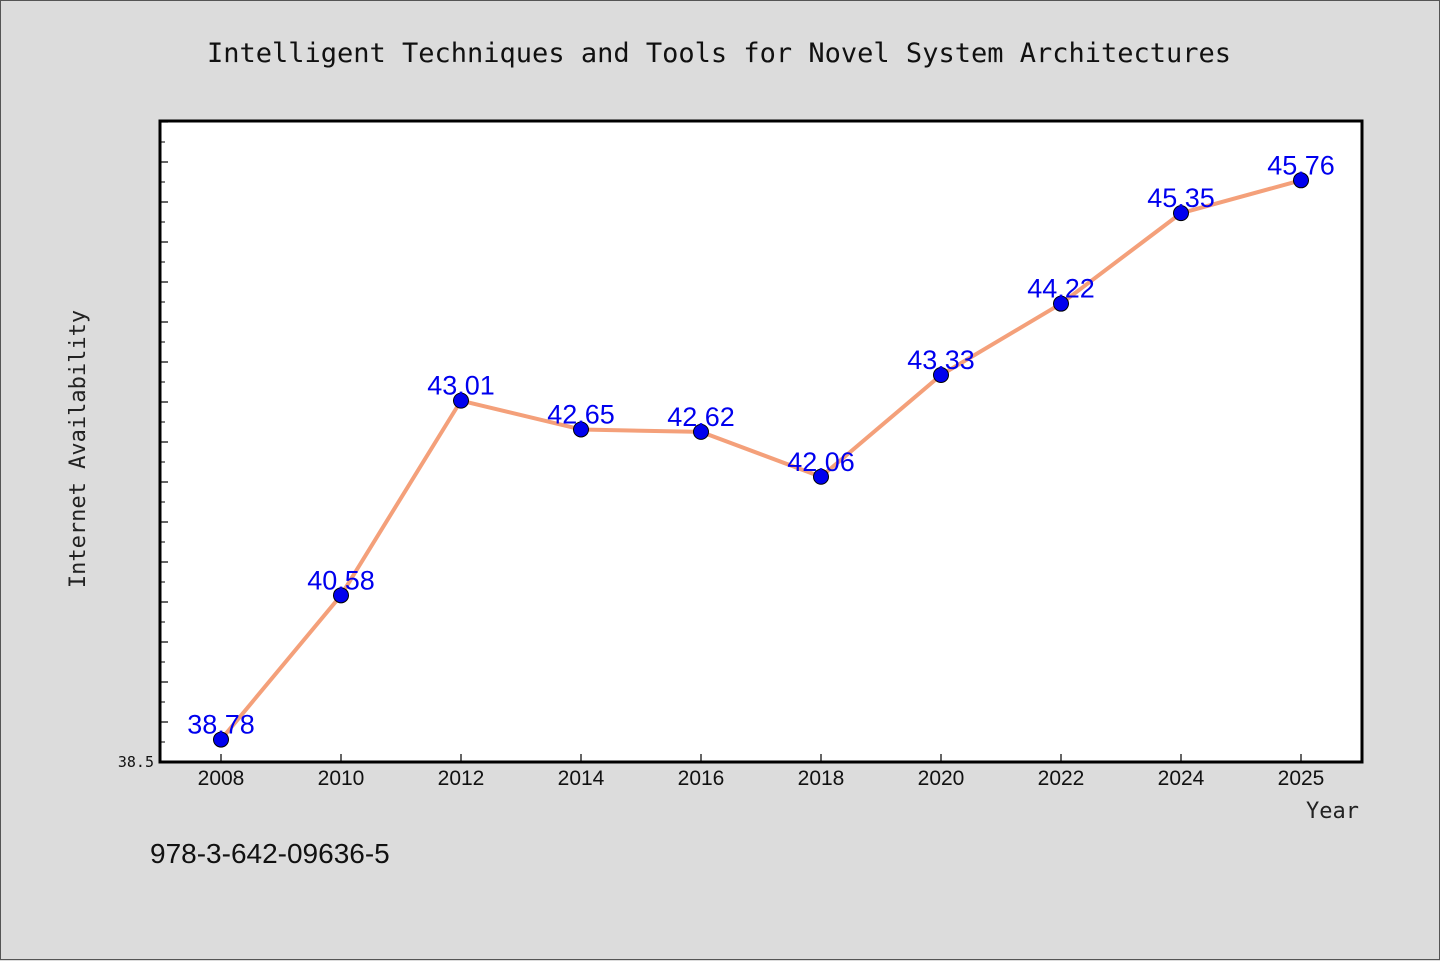  What do you see at coordinates (136, 762) in the screenshot?
I see `y-tick-label-min: 38.5` at bounding box center [136, 762].